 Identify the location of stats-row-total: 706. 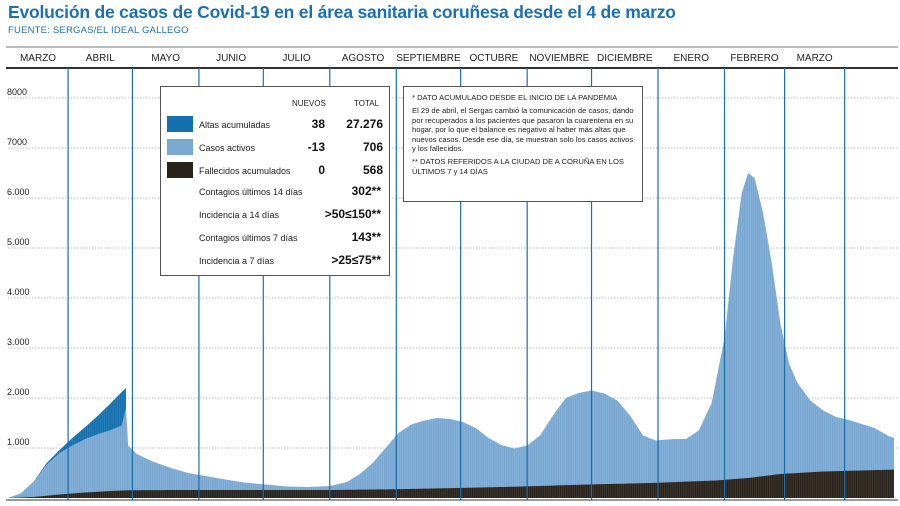
(372, 147).